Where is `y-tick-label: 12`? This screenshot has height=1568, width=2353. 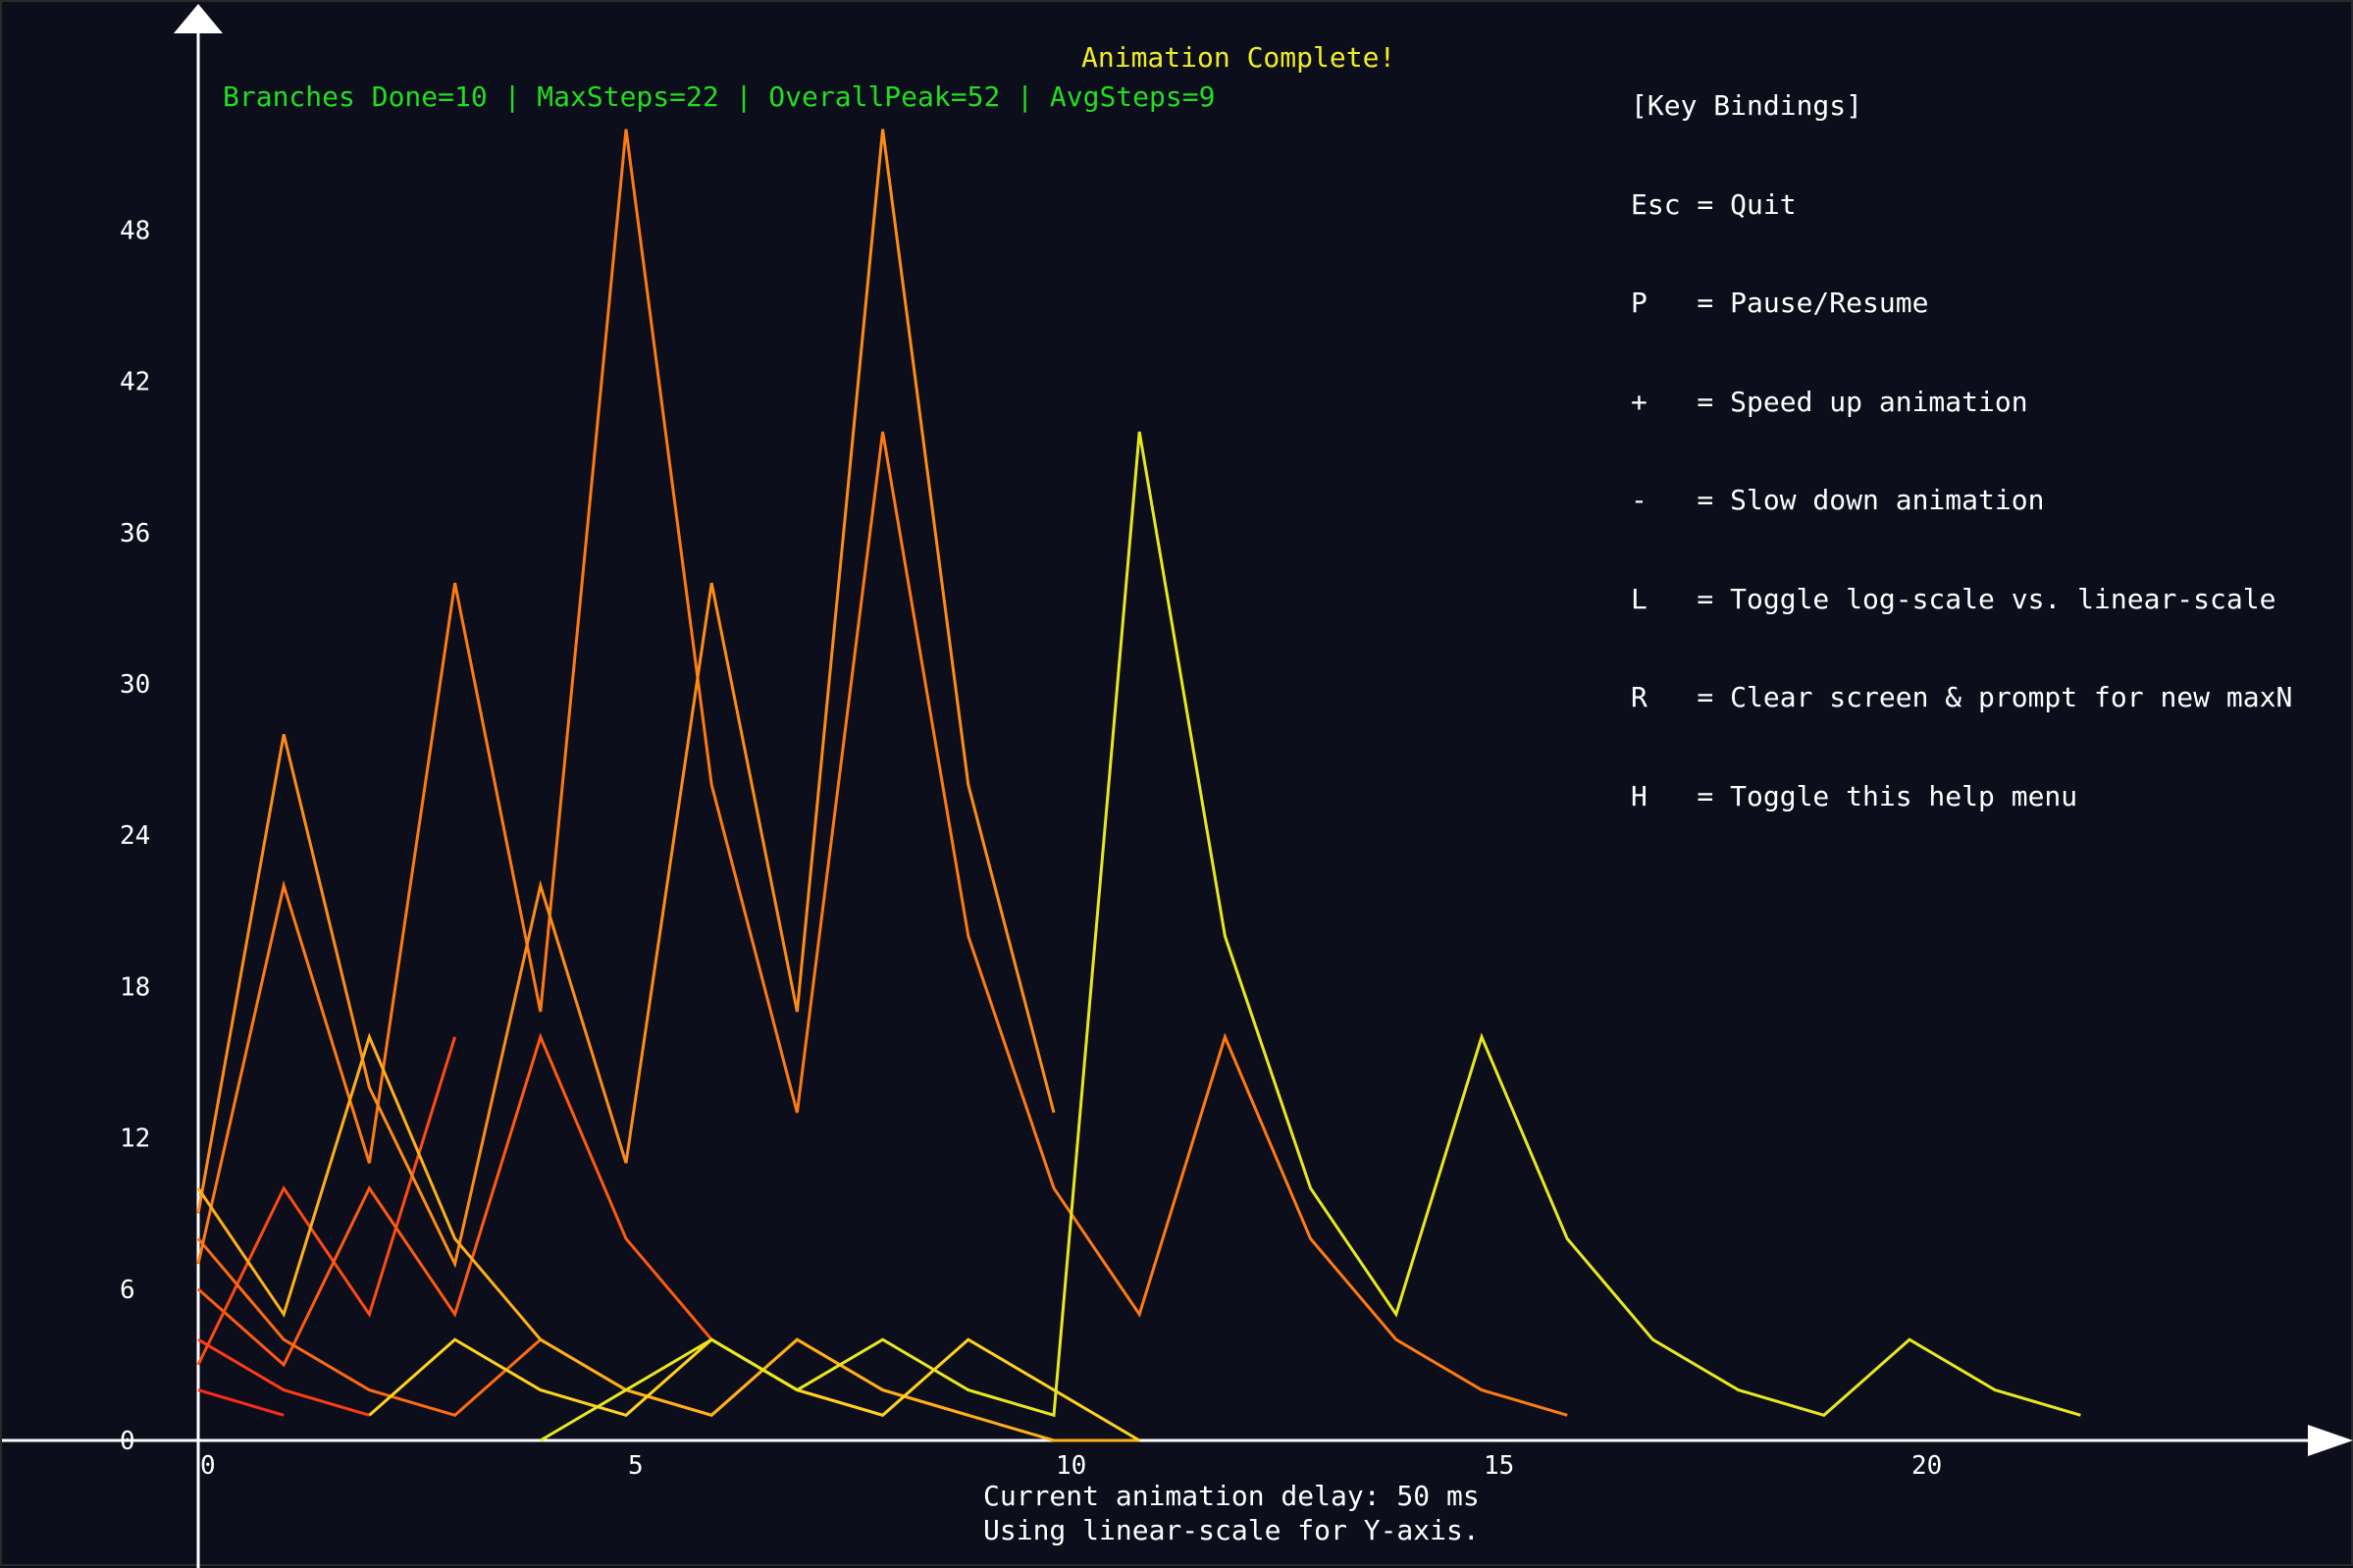 y-tick-label: 12 is located at coordinates (135, 1139).